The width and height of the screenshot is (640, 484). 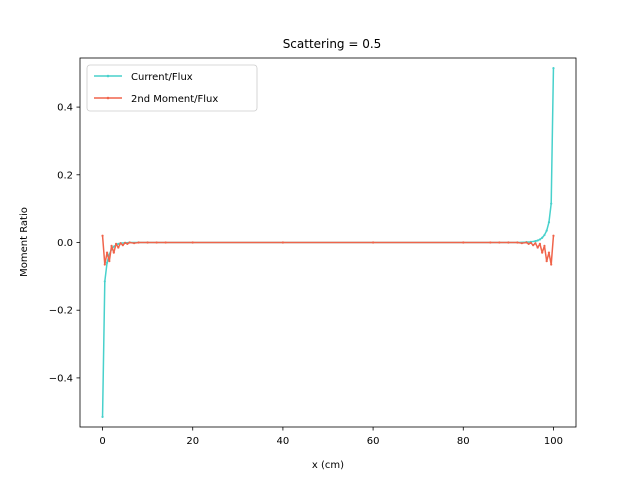 What do you see at coordinates (553, 441) in the screenshot?
I see `x-tick-label: 100` at bounding box center [553, 441].